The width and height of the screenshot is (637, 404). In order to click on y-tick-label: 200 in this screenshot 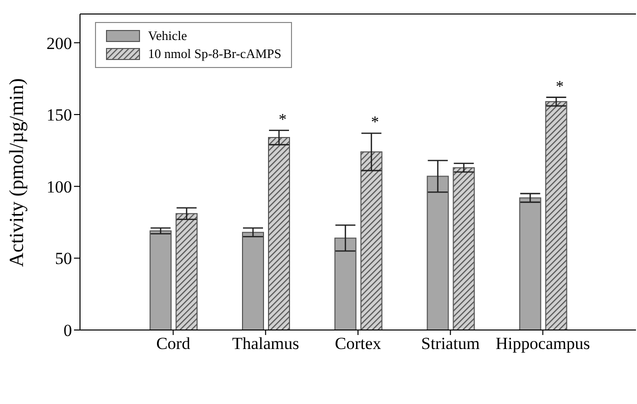, I will do `click(59, 43)`.